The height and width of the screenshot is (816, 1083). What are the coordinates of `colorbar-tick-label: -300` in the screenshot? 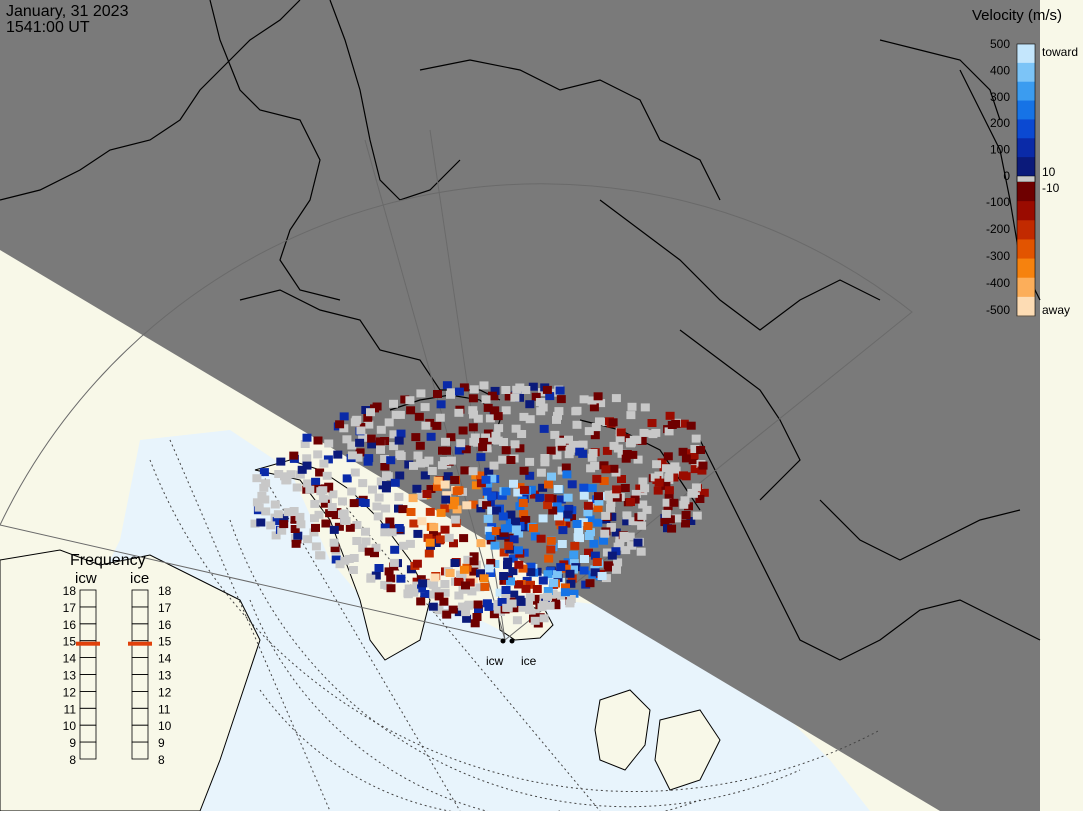 It's located at (998, 256).